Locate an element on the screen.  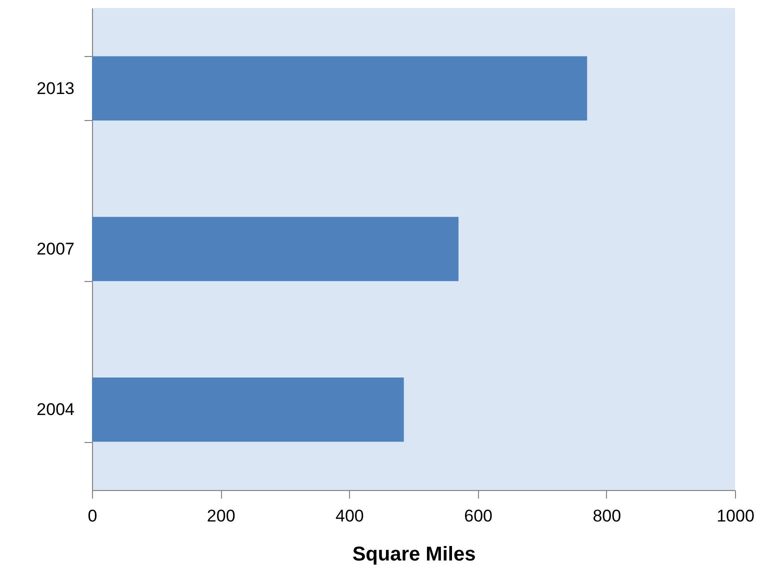
x-axis-title: Square Miles is located at coordinates (414, 555).